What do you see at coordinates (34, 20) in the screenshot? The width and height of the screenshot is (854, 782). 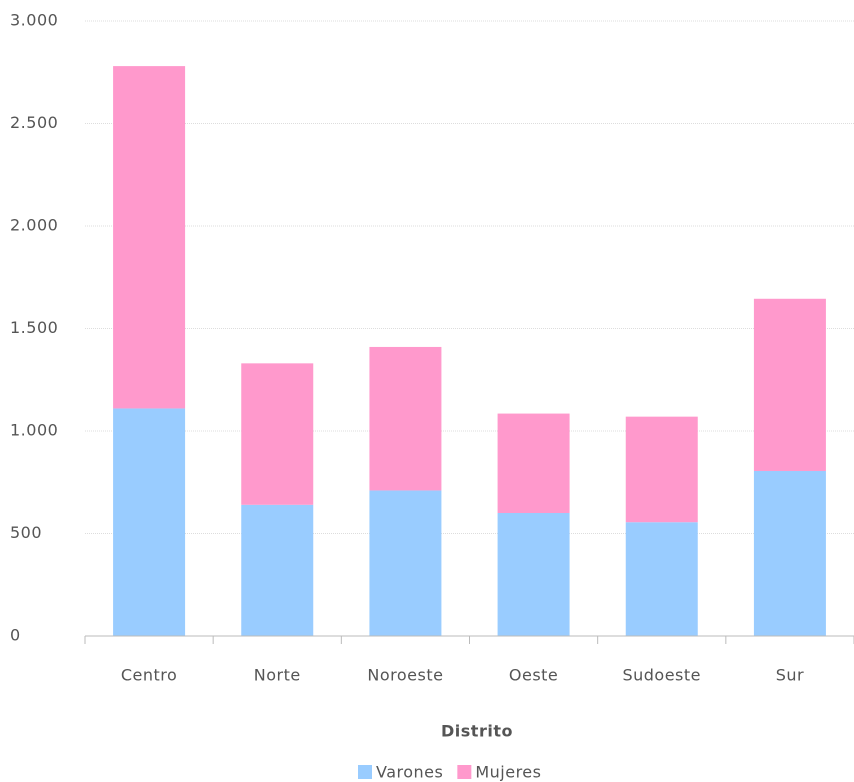 I see `y-tick-label: 3.000` at bounding box center [34, 20].